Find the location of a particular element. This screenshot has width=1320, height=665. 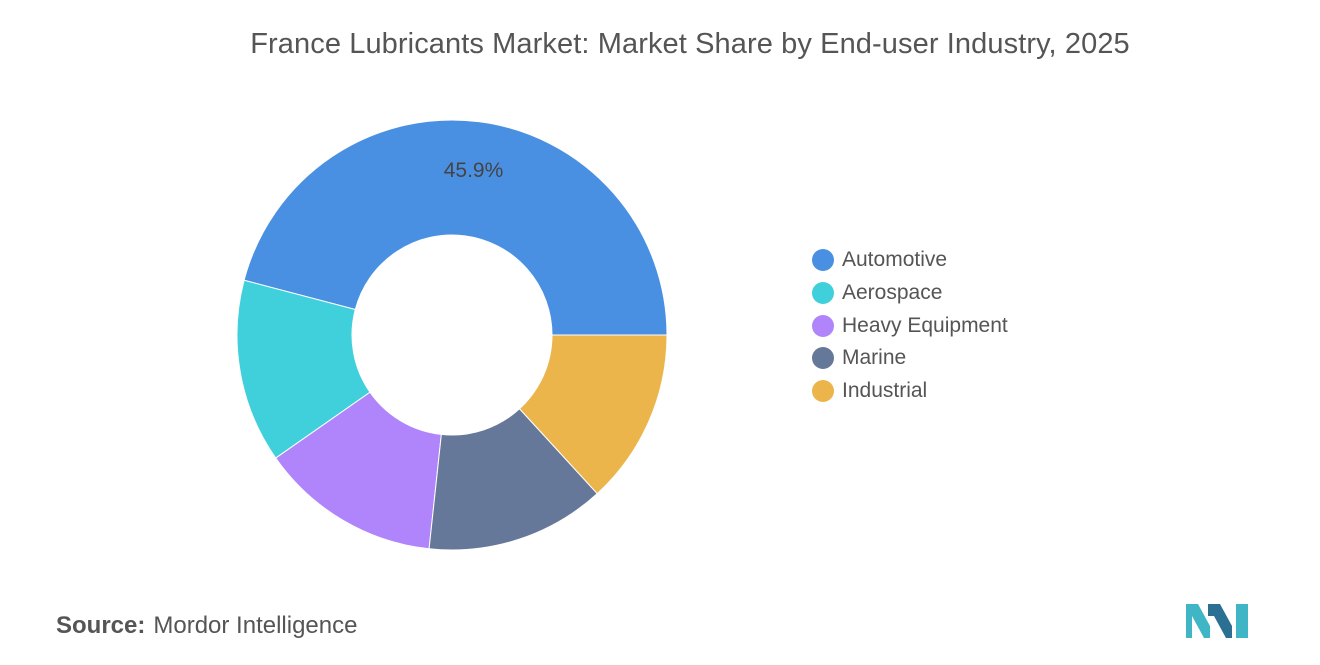

legend-item-industrial: Industrial is located at coordinates (910, 391).